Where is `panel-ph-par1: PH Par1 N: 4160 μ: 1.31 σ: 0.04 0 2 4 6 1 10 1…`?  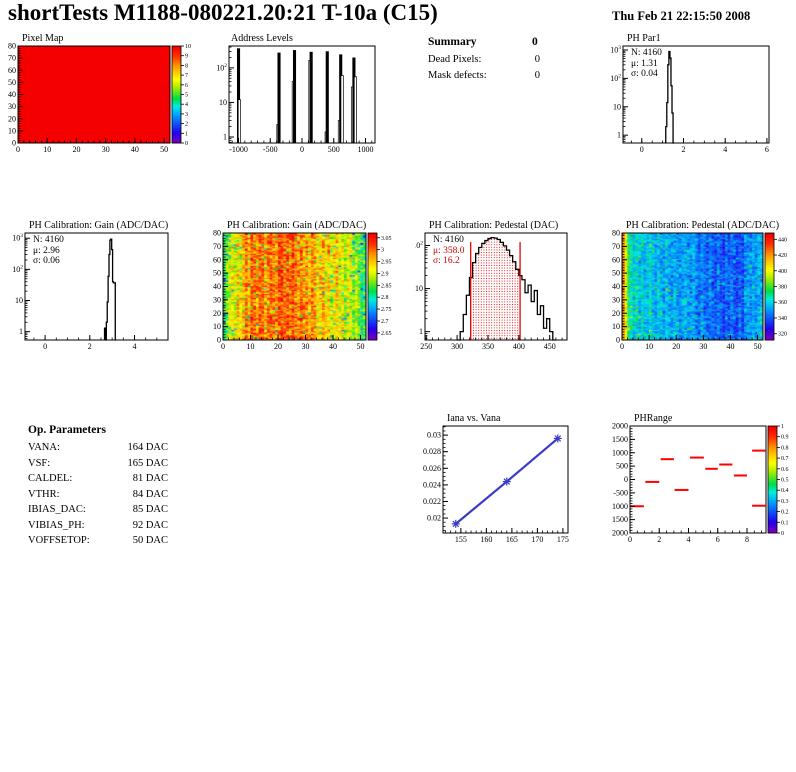
panel-ph-par1: PH Par1 N: 4160 μ: 1.31 σ: 0.04 0 2 4 6 1 10 1… is located at coordinates (702, 97).